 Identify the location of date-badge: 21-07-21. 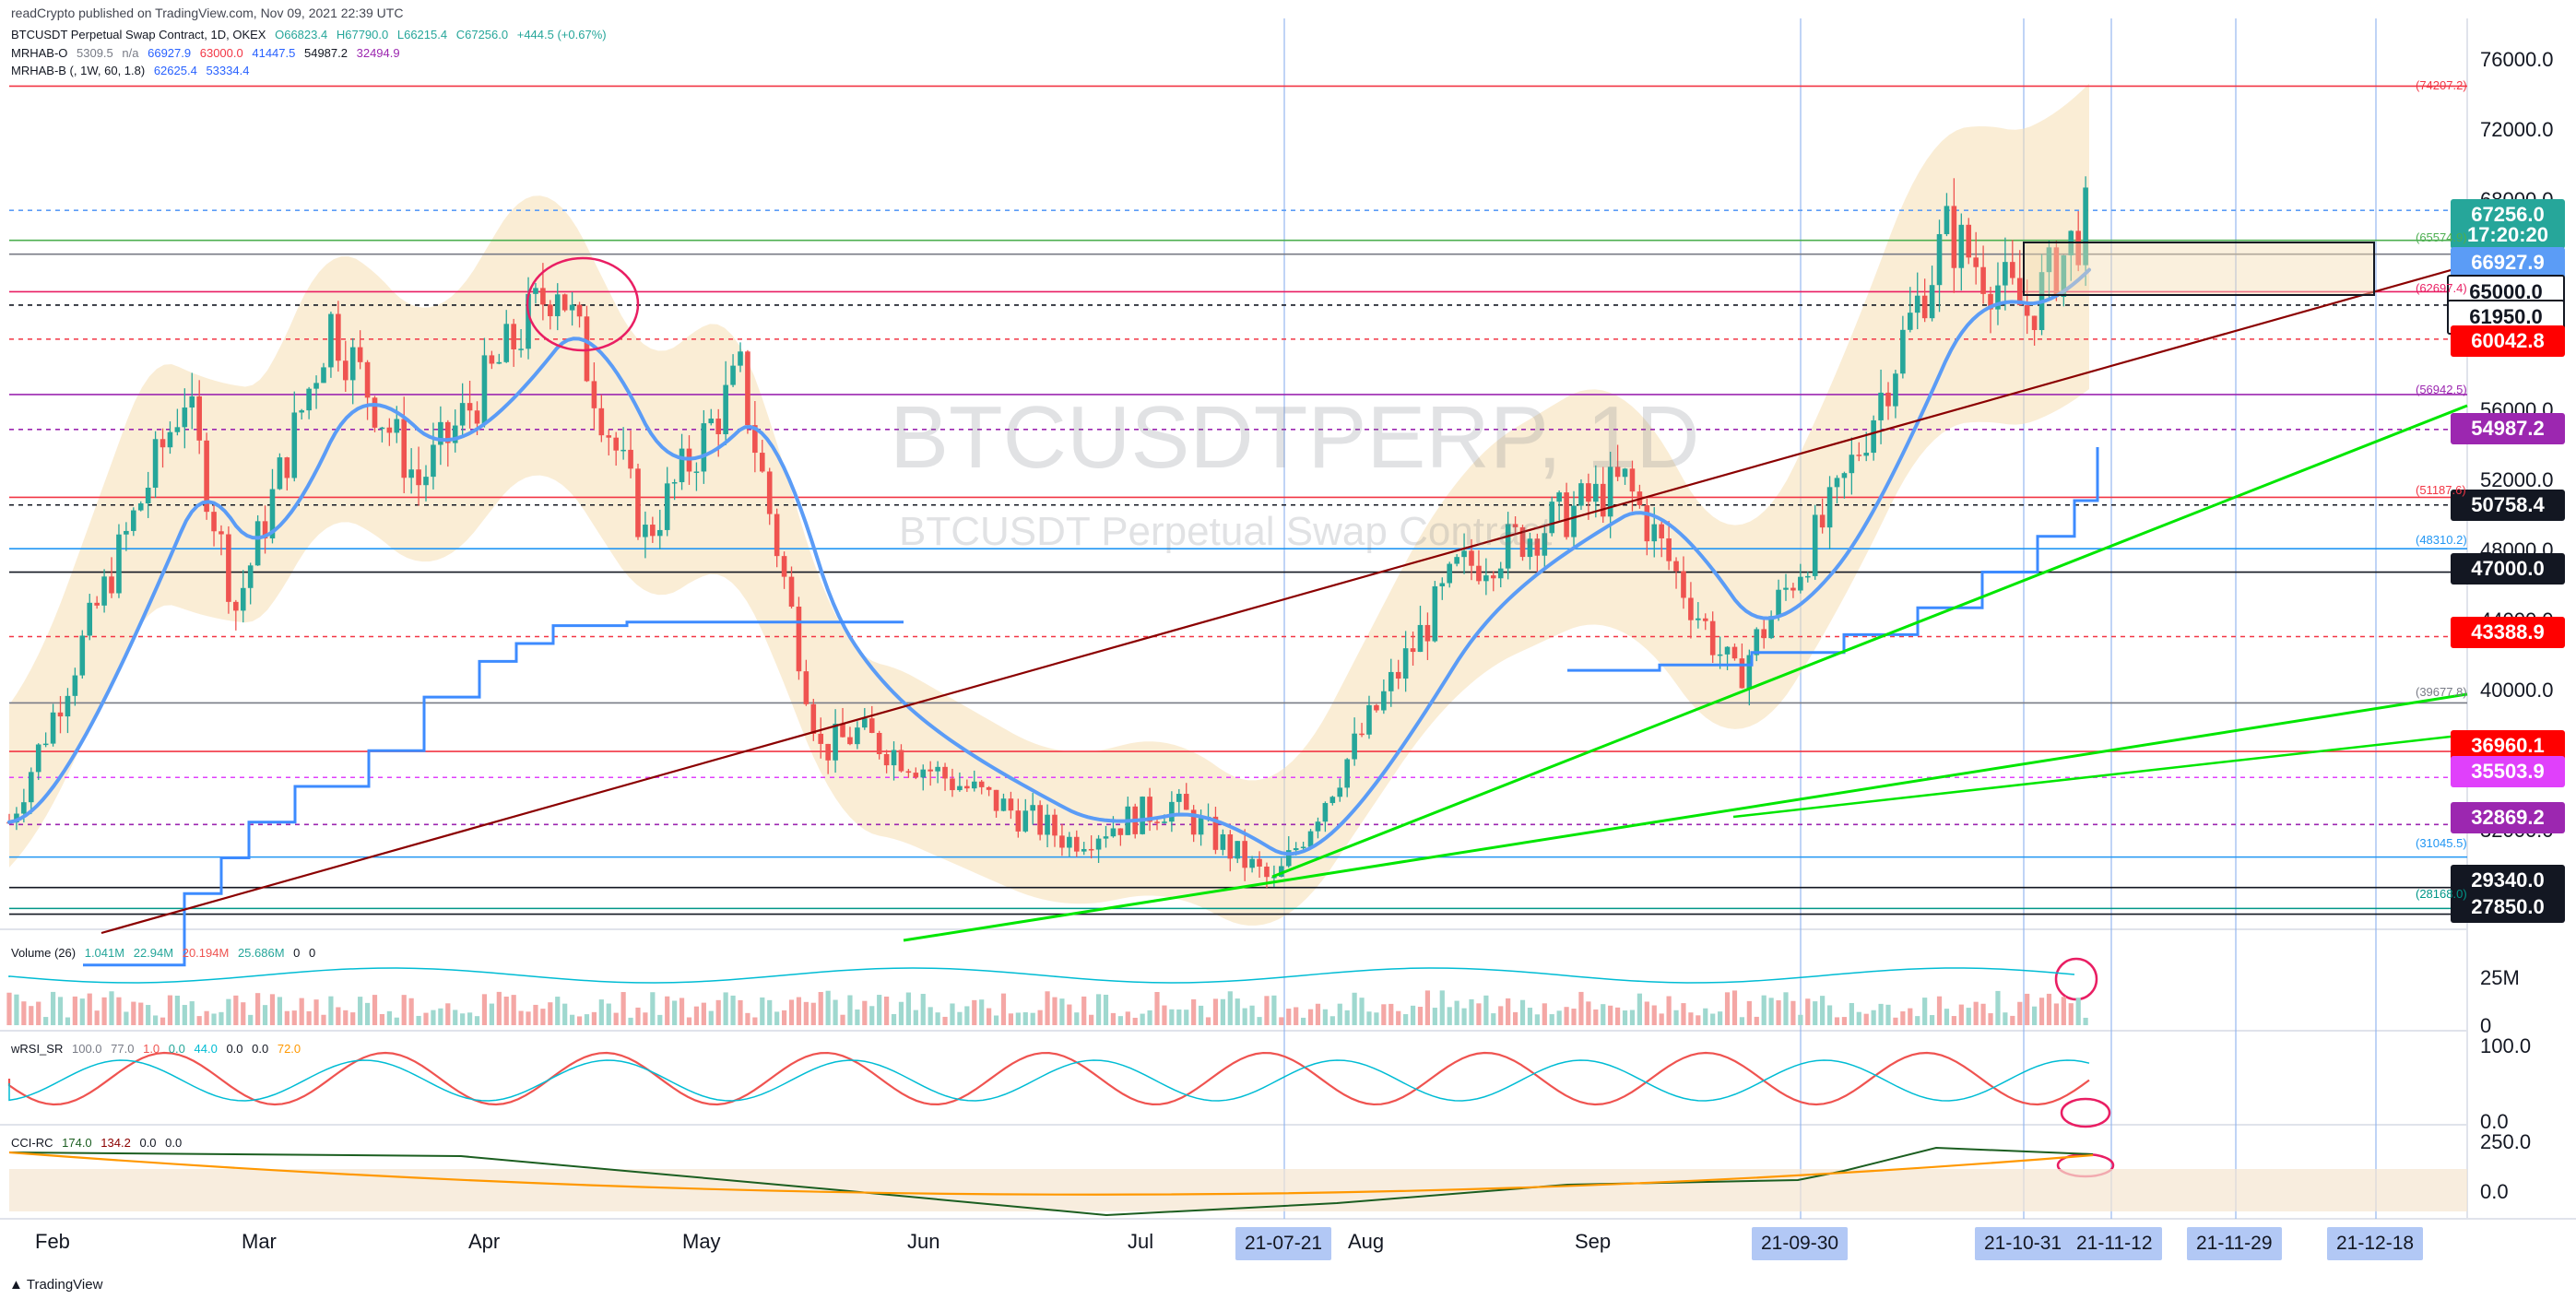
(1283, 1243).